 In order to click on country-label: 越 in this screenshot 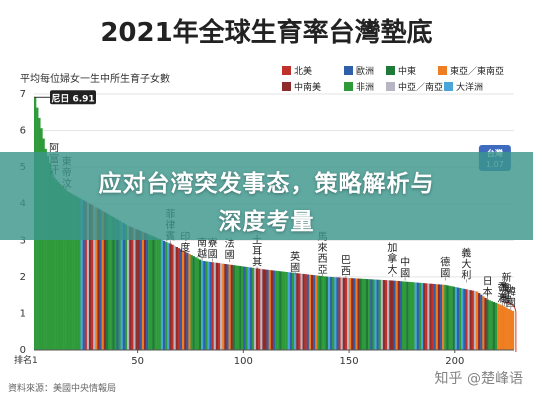, I will do `click(202, 253)`.